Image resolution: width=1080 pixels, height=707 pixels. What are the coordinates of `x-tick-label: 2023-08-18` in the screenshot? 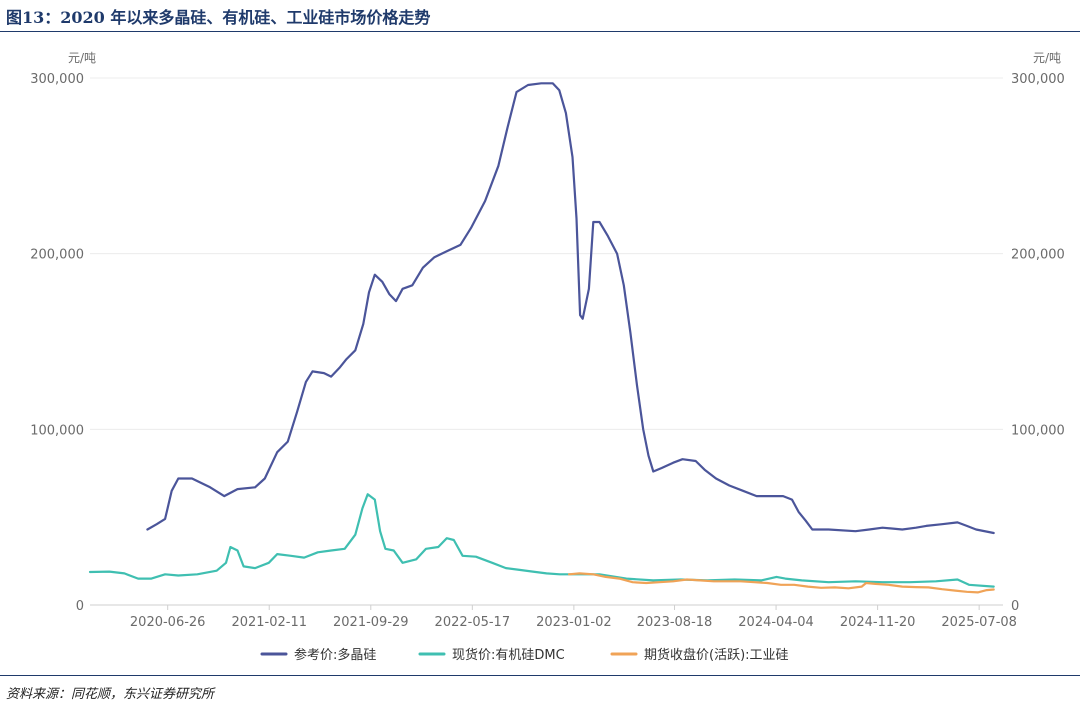 It's located at (675, 622).